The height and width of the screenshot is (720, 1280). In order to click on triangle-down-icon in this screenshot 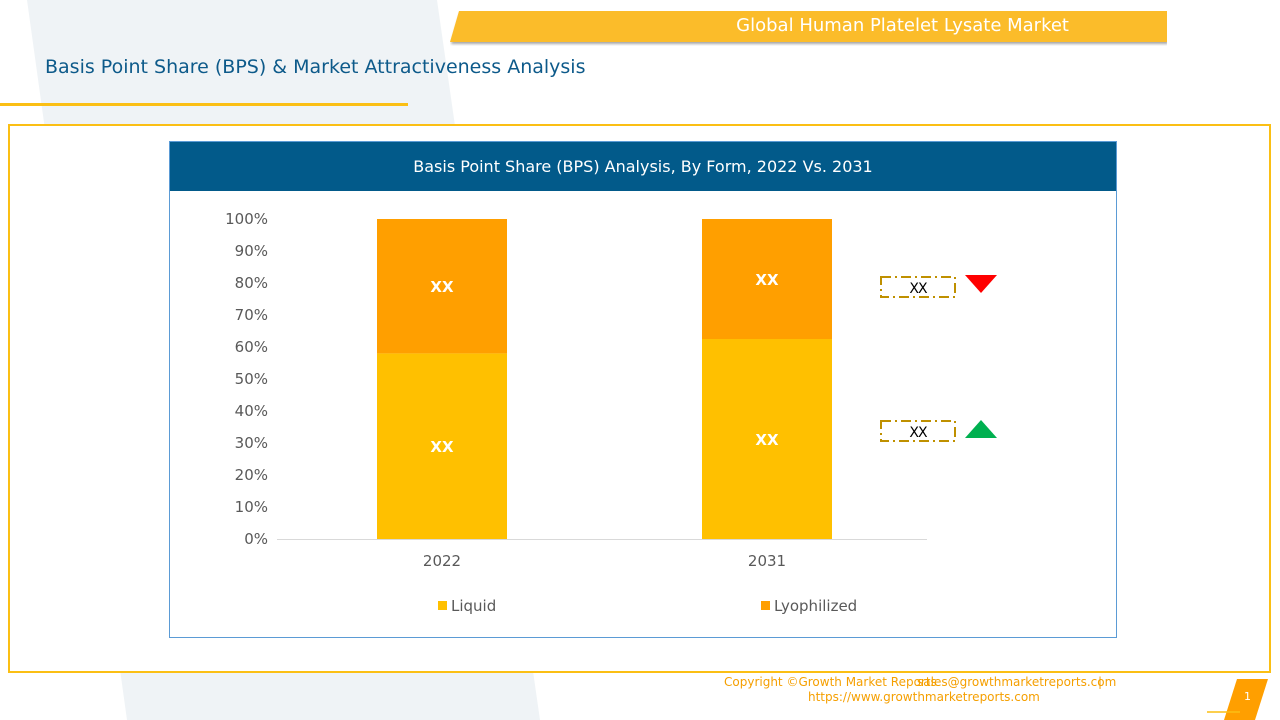, I will do `click(981, 284)`.